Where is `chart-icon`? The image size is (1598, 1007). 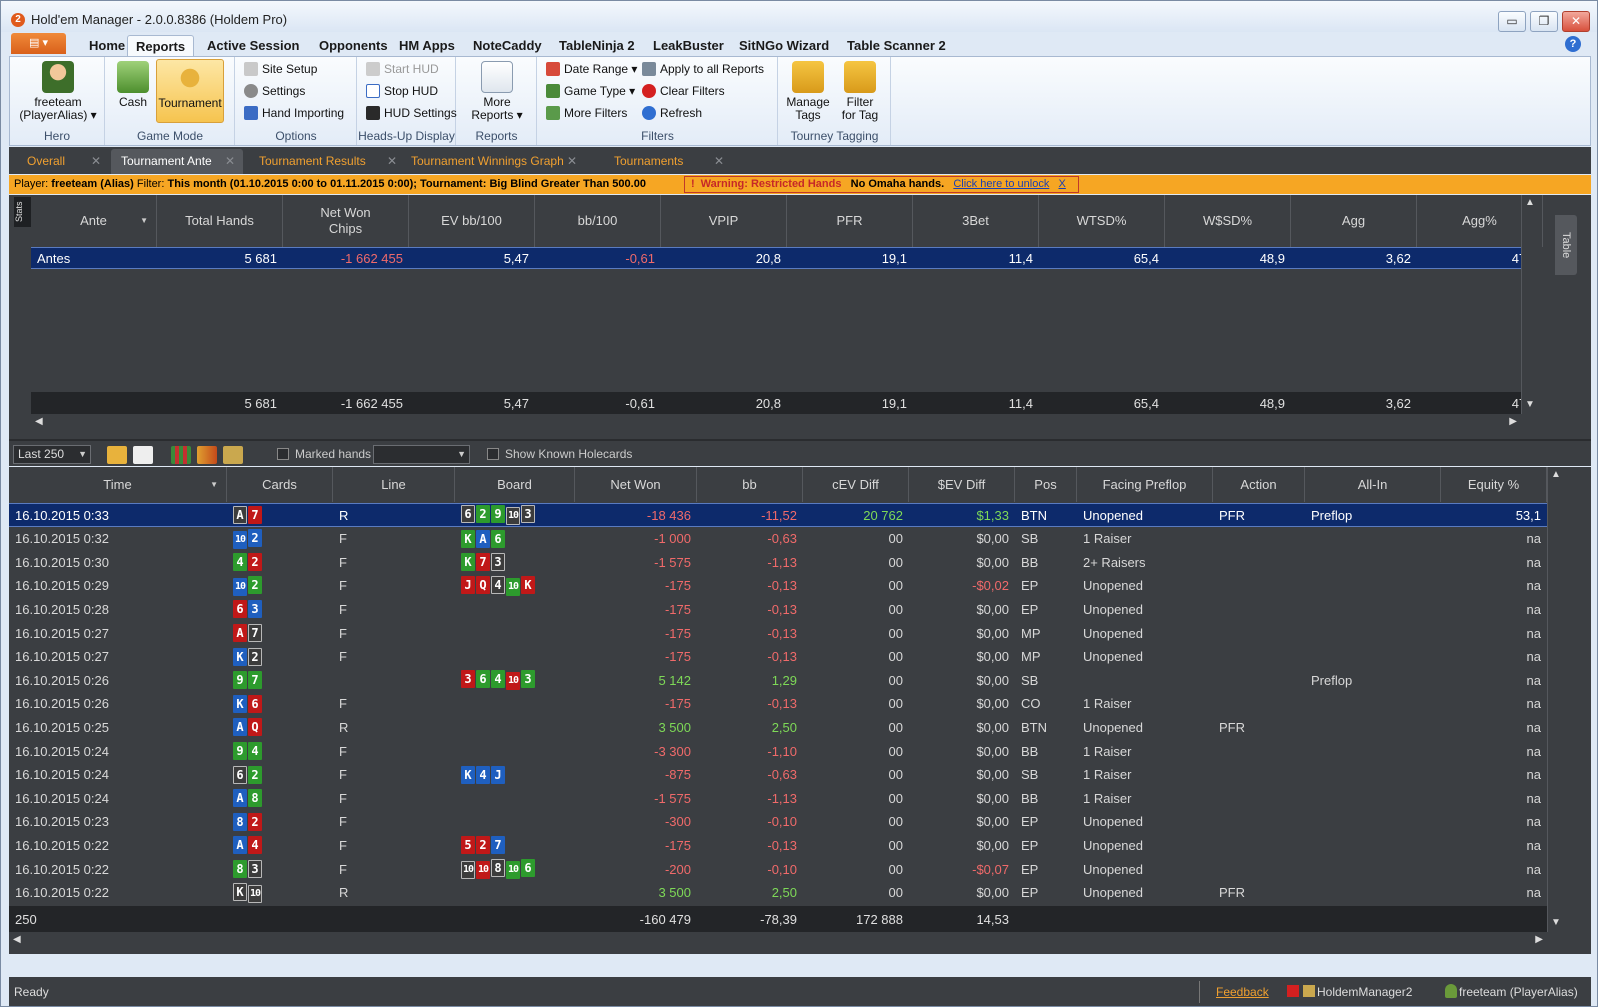
chart-icon is located at coordinates (207, 455).